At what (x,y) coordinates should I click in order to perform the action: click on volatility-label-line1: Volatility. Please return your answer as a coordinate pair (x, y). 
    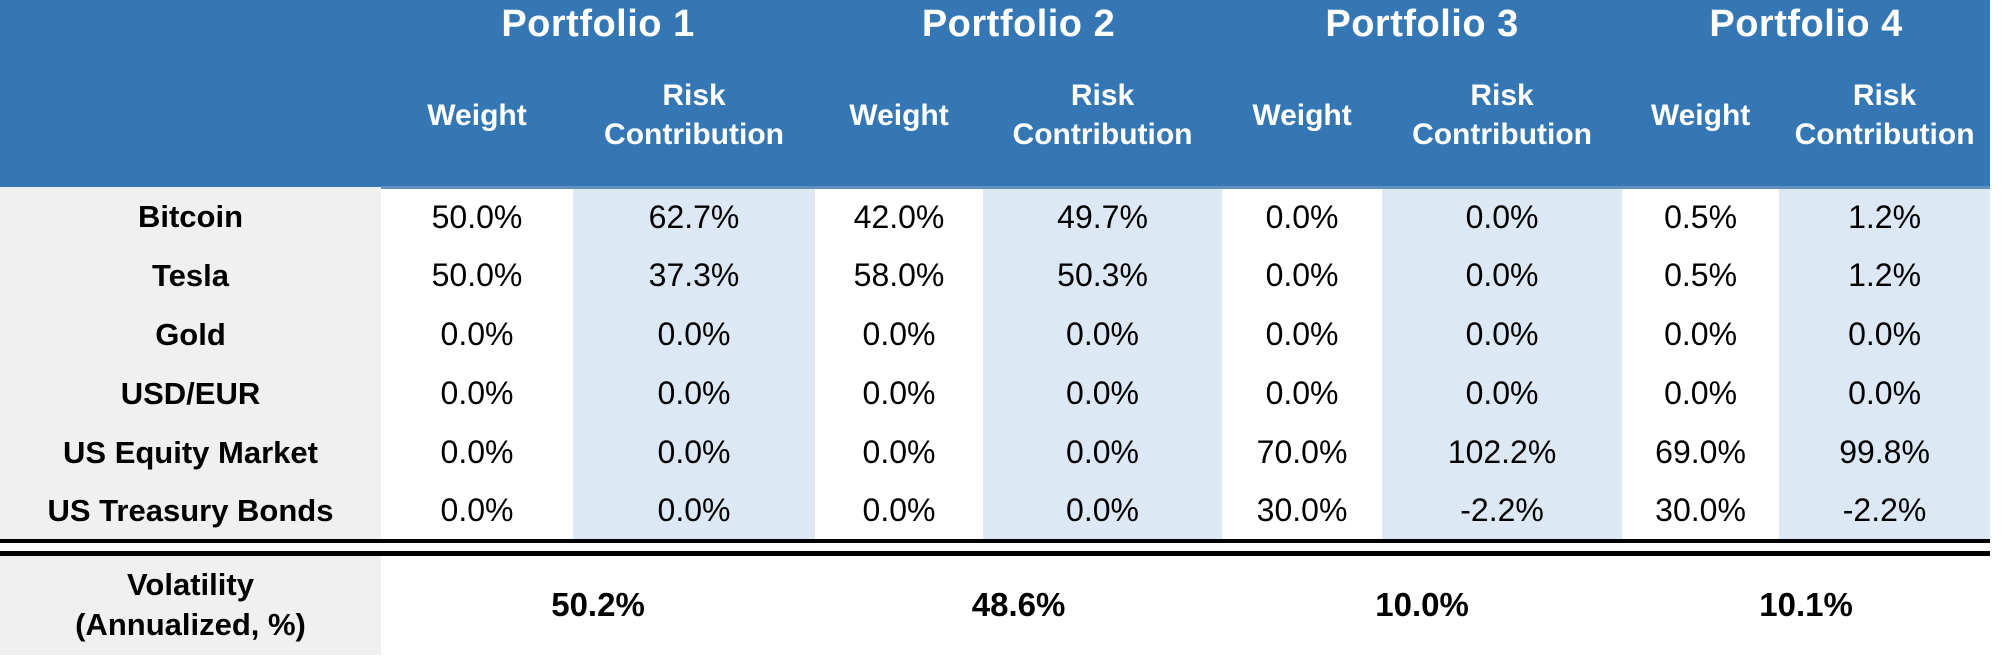
    Looking at the image, I should click on (190, 584).